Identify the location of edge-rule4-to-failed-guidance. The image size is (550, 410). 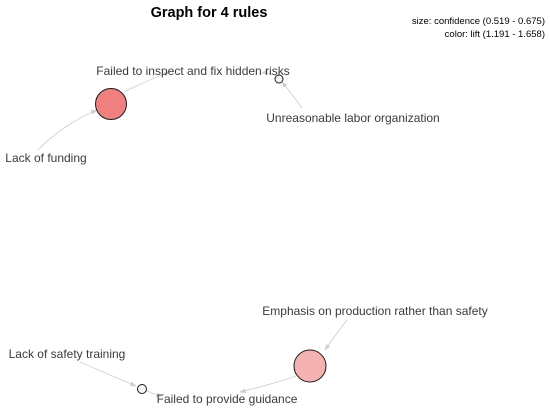
(154, 394).